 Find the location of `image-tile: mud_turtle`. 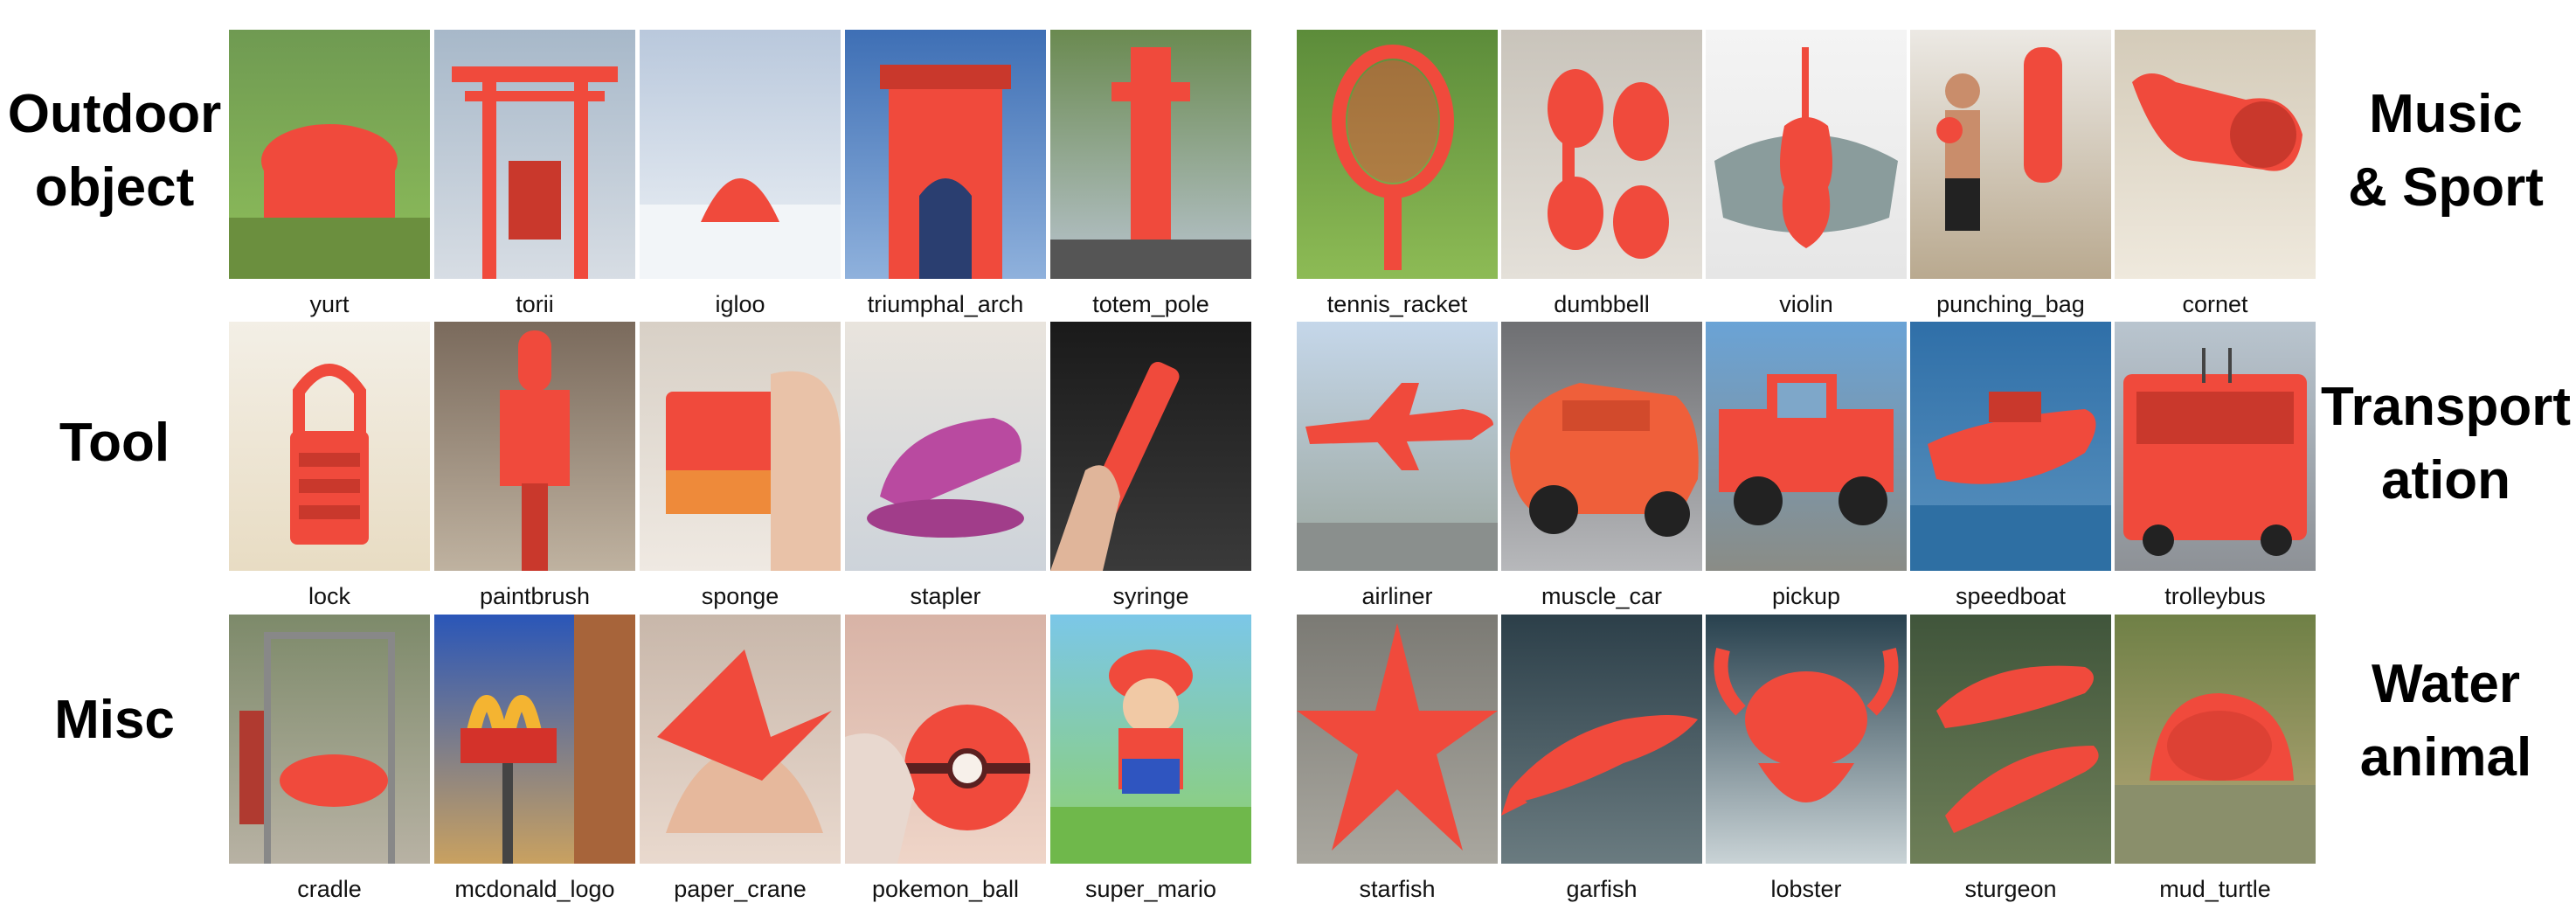

image-tile: mud_turtle is located at coordinates (2215, 759).